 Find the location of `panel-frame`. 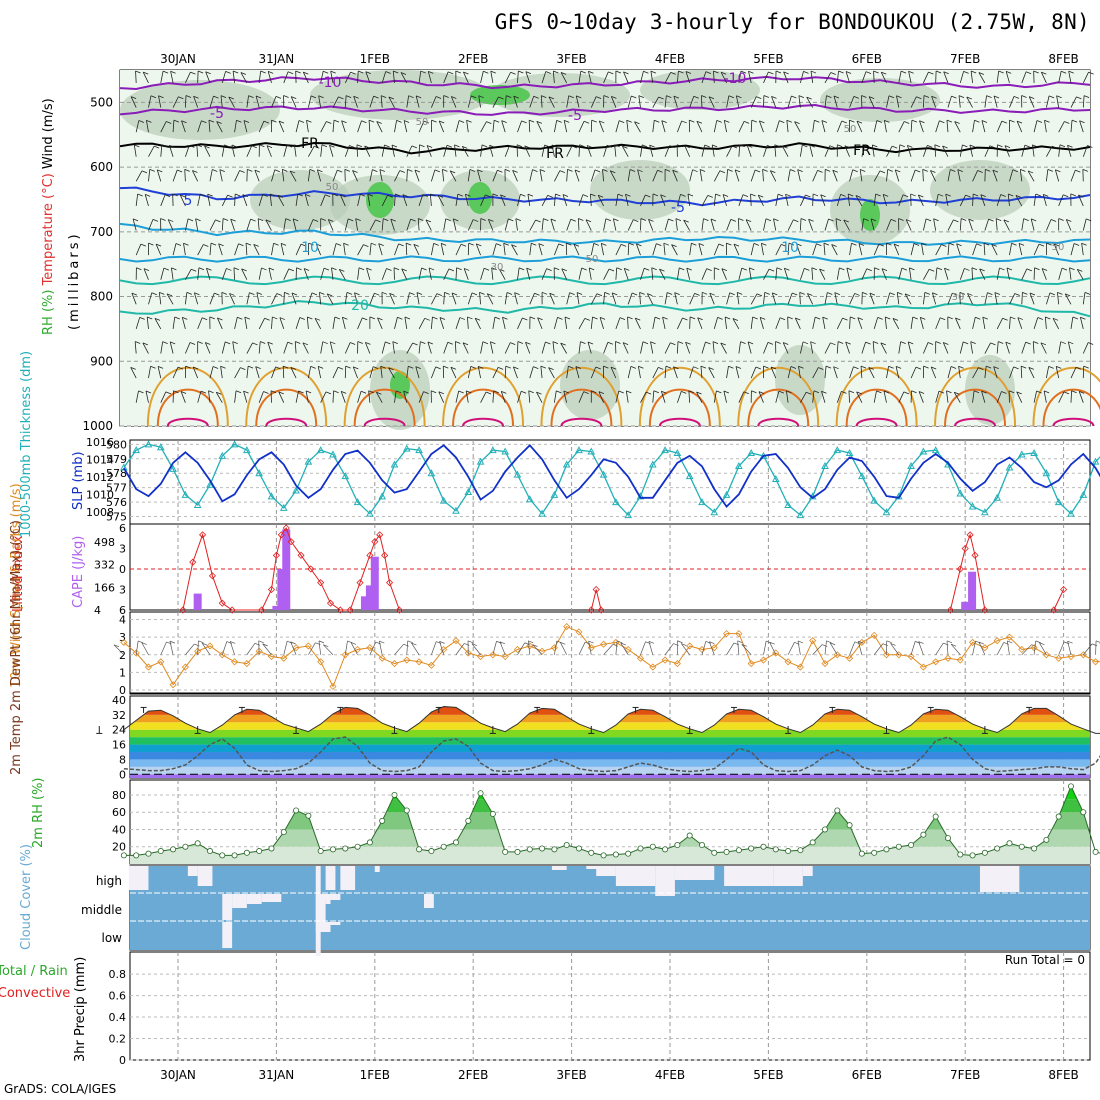

panel-frame is located at coordinates (610, 567).